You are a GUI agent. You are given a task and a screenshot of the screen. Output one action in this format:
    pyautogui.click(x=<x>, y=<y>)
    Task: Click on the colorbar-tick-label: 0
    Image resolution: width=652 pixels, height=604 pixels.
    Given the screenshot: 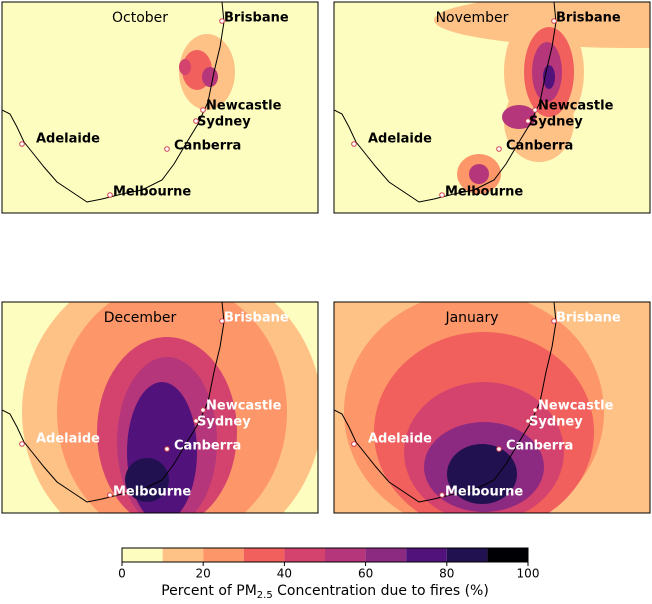 What is the action you would take?
    pyautogui.click(x=122, y=574)
    